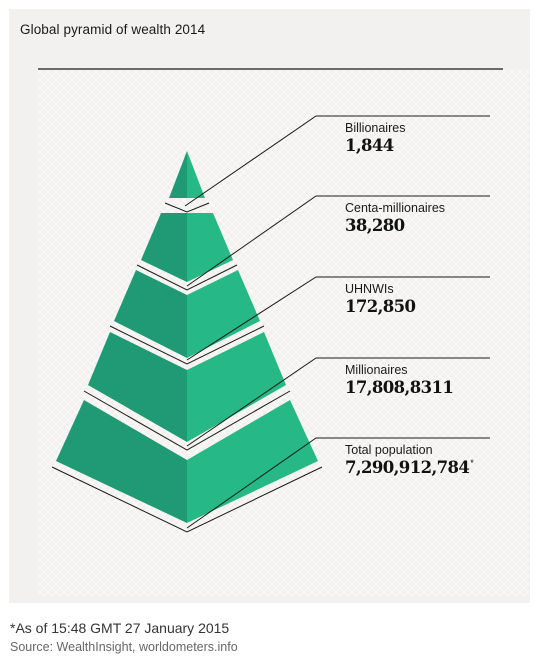 Image resolution: width=540 pixels, height=666 pixels. Describe the element at coordinates (337, 161) in the screenshot. I see `leader-line-billionaires` at that location.